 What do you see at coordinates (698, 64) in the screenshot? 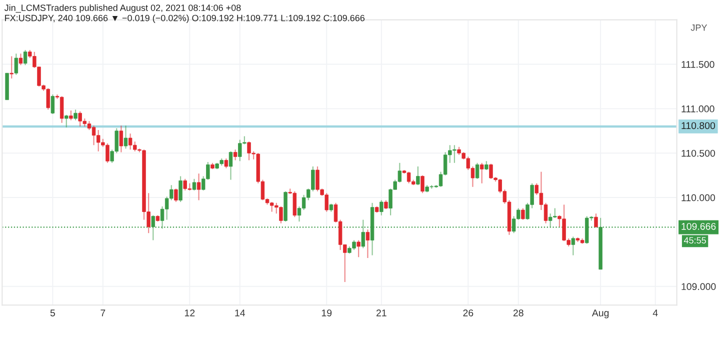
I see `y-tick-label: 111.500` at bounding box center [698, 64].